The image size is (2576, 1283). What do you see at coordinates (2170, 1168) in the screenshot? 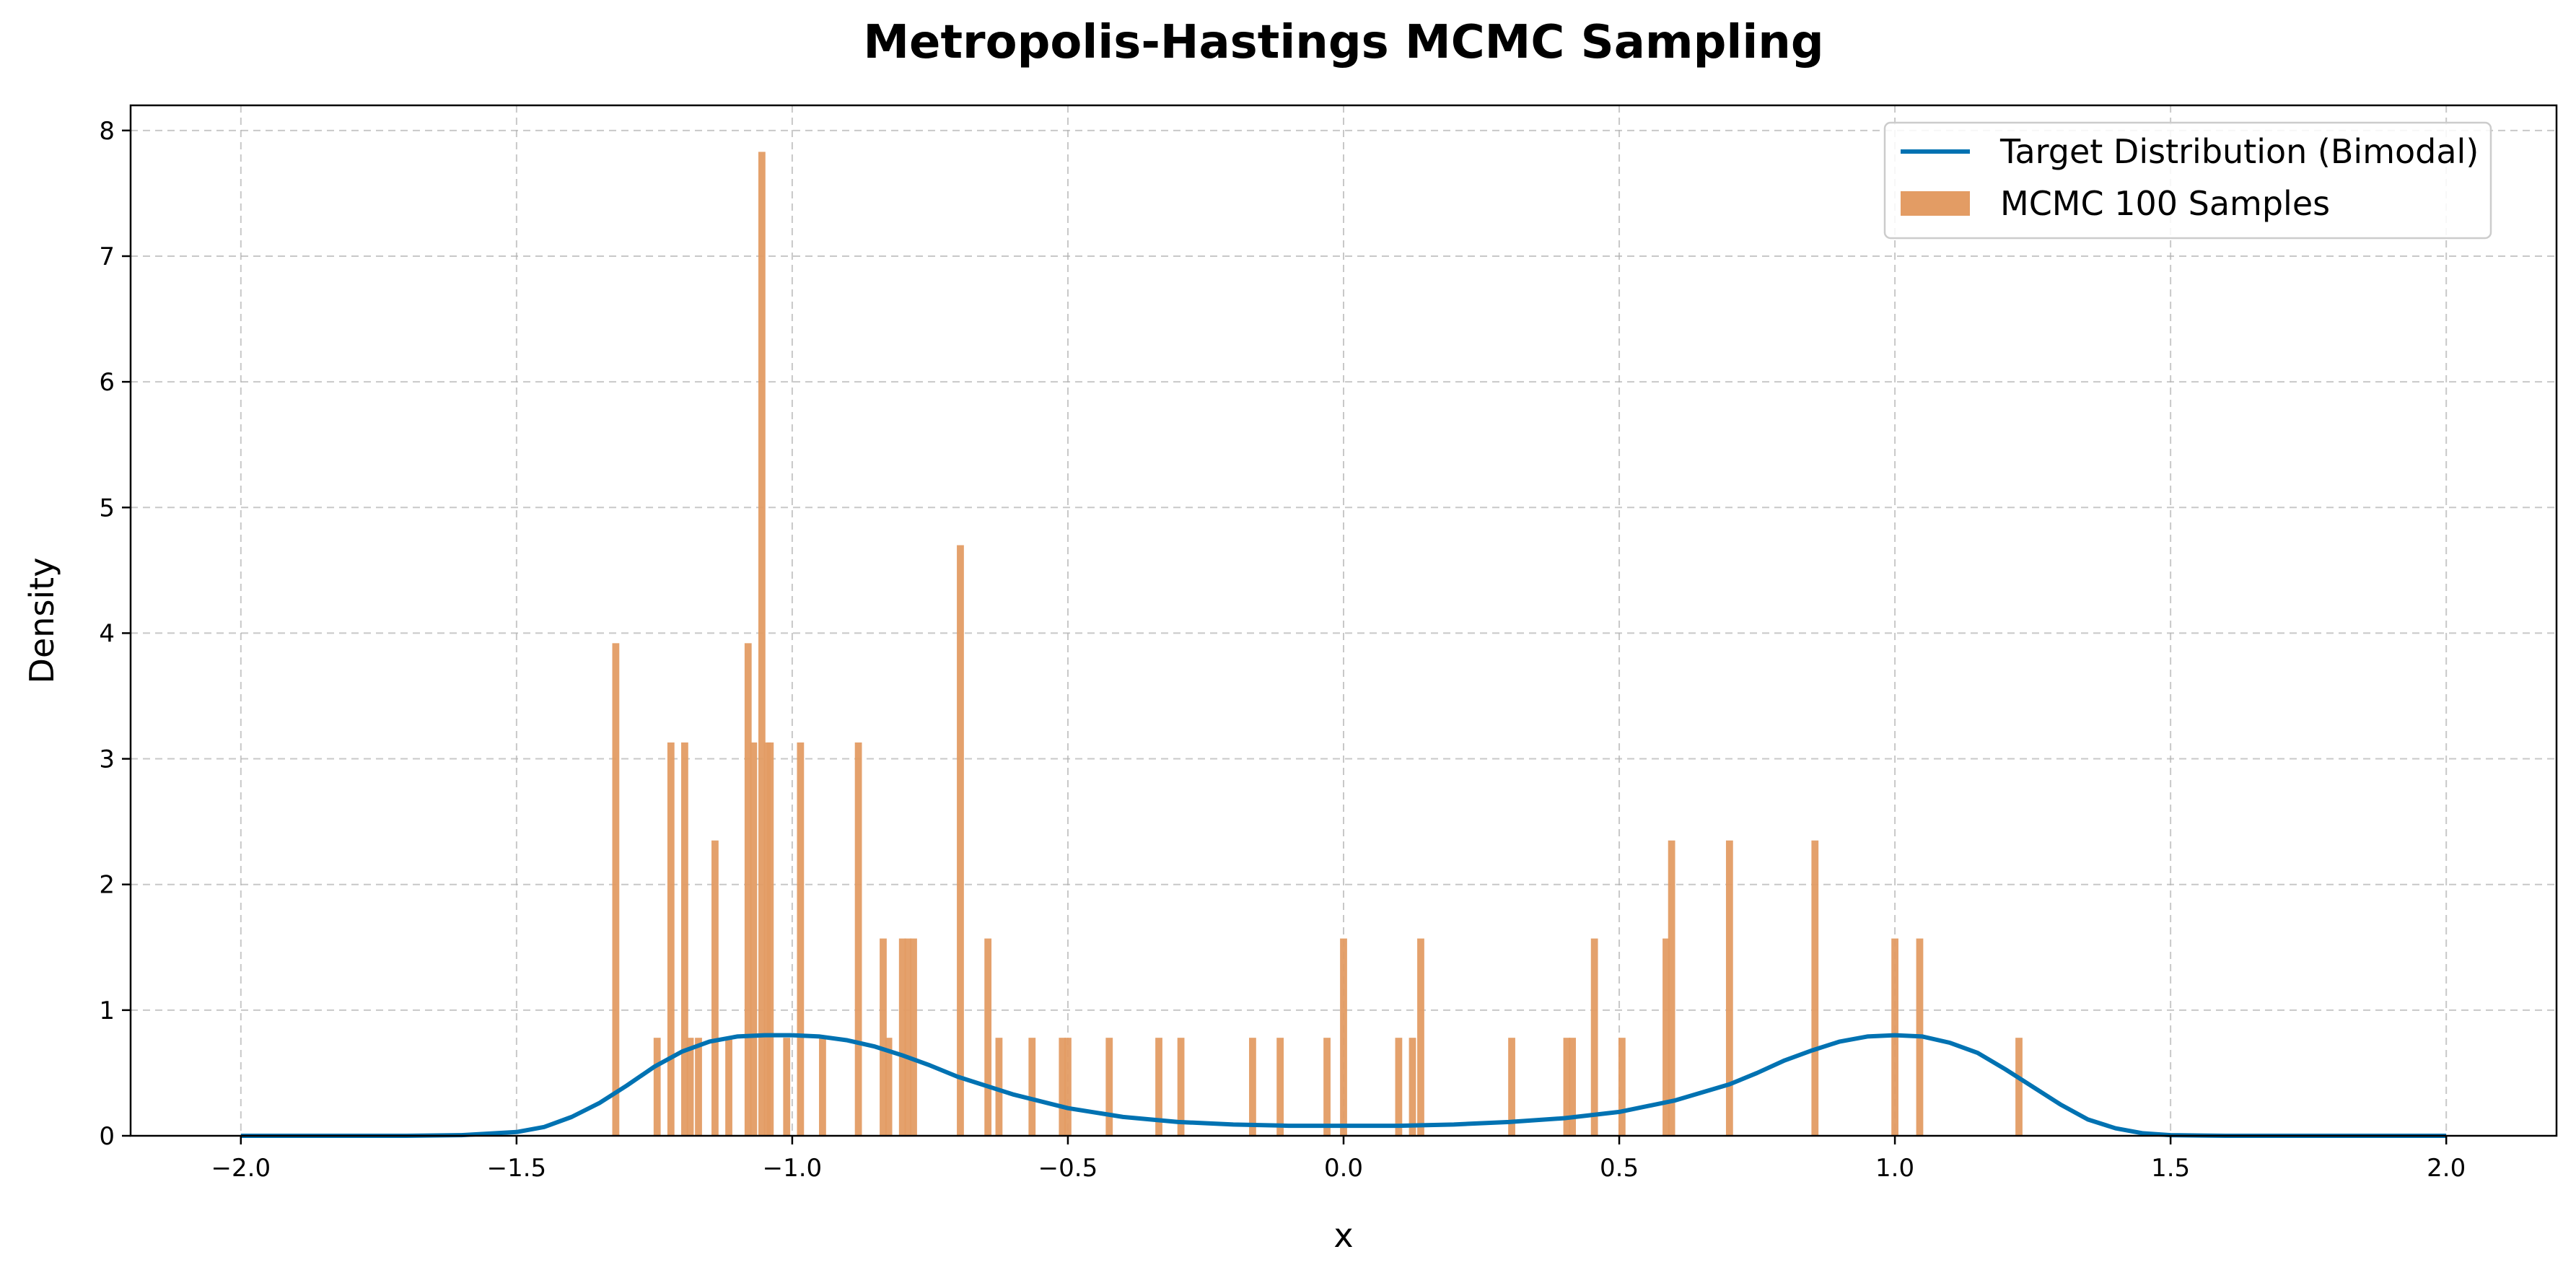
I see `x-tick-label: 1.5` at bounding box center [2170, 1168].